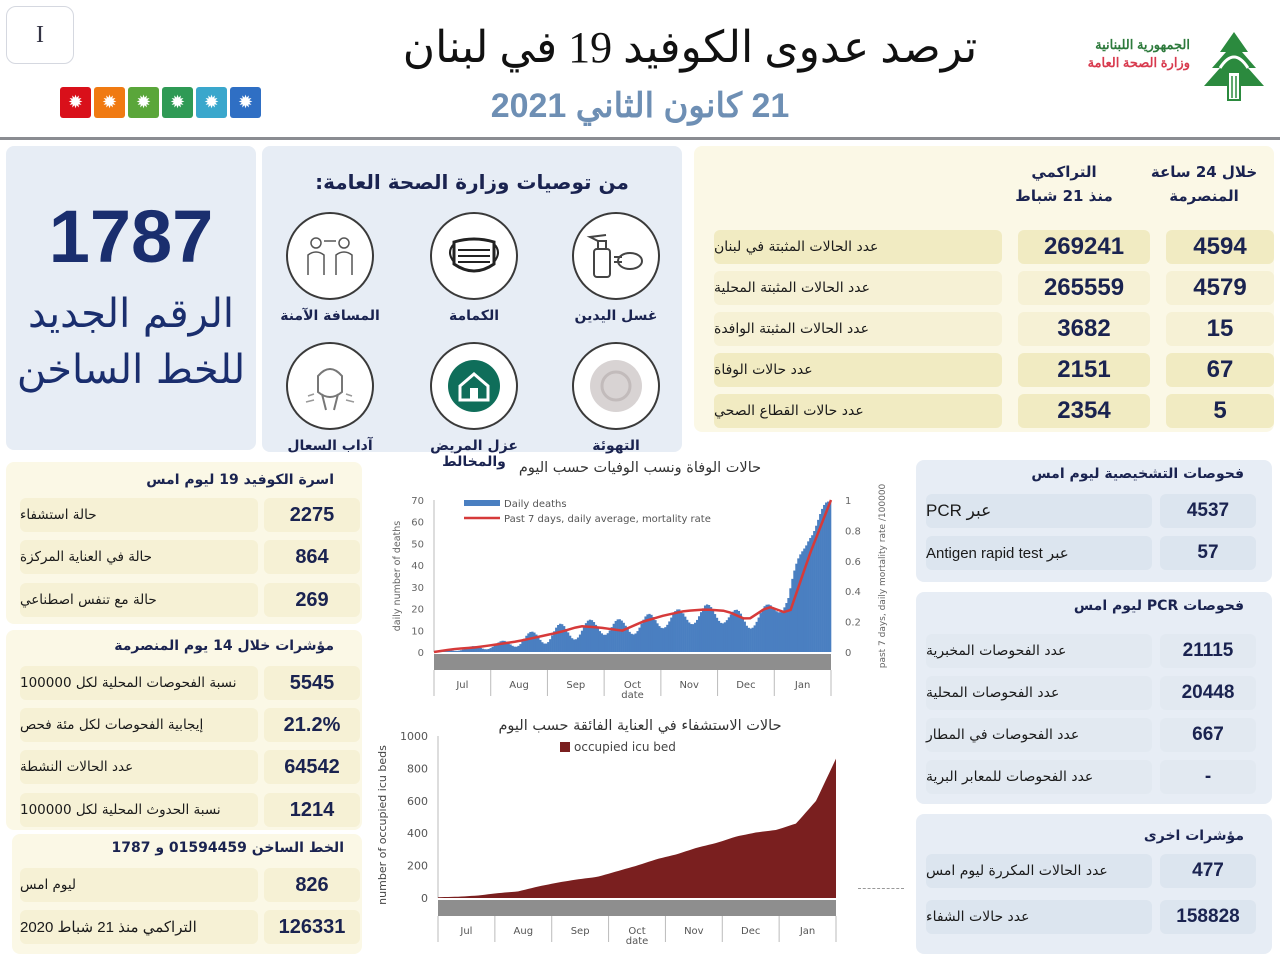 Image resolution: width=1280 pixels, height=960 pixels. What do you see at coordinates (1093, 736) in the screenshot?
I see `pcr-row: عدد الفحوصات في المطار 667` at bounding box center [1093, 736].